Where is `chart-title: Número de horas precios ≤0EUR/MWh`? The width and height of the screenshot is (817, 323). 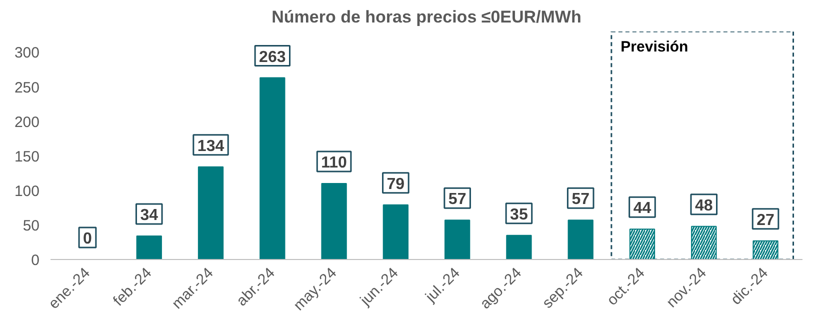 chart-title: Número de horas precios ≤0EUR/MWh is located at coordinates (427, 17).